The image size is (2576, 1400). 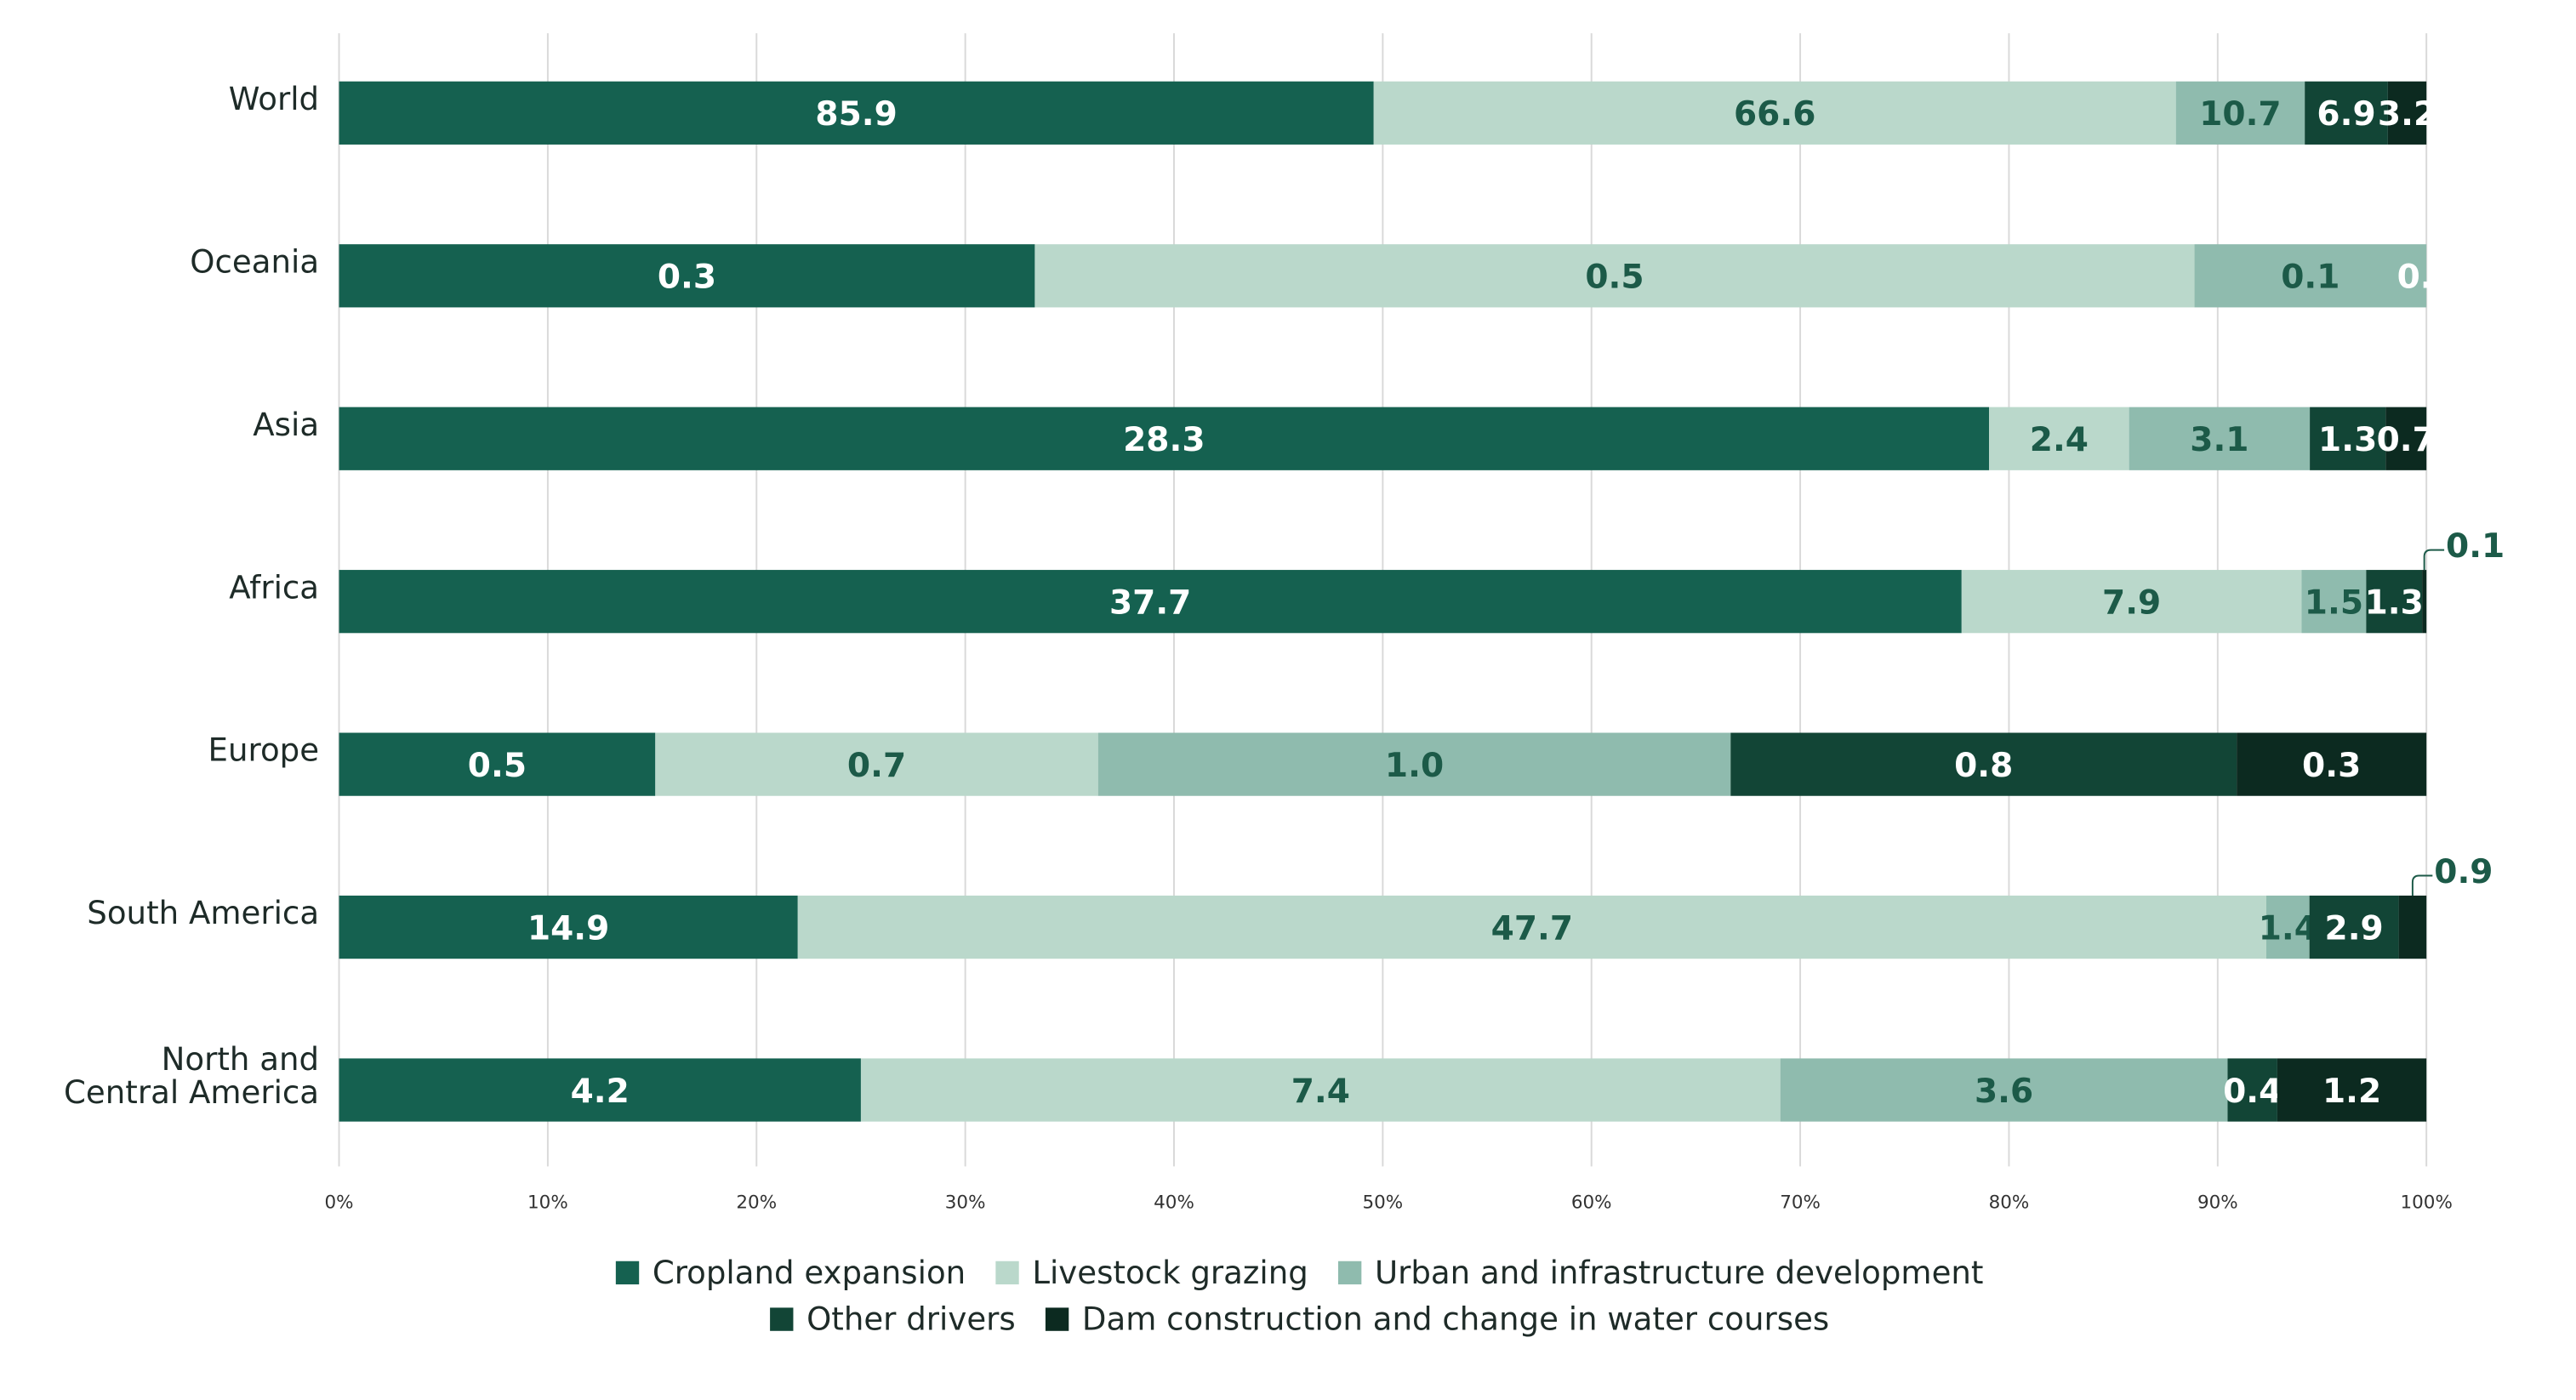 I want to click on data-label: 47.7, so click(x=1532, y=928).